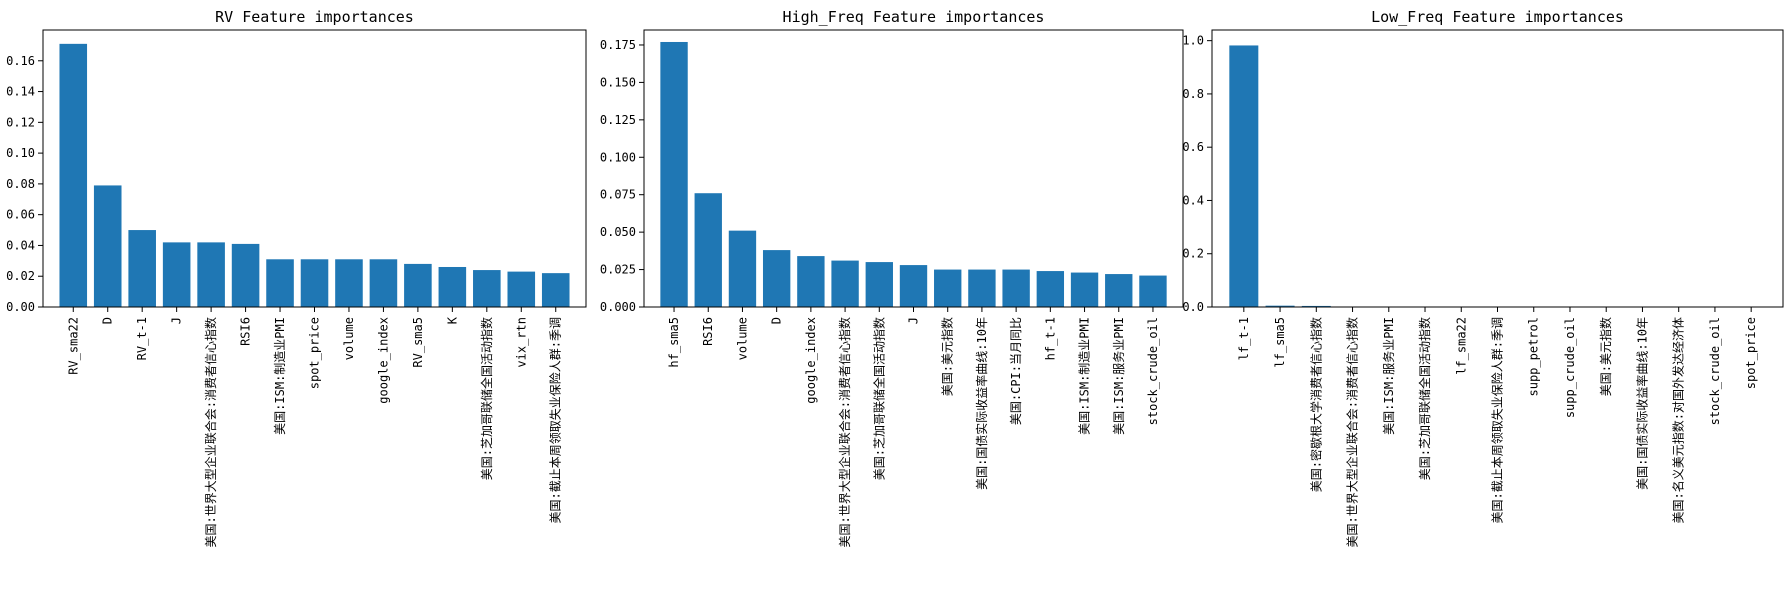  What do you see at coordinates (1193, 254) in the screenshot?
I see `y-tick-label: 0.2` at bounding box center [1193, 254].